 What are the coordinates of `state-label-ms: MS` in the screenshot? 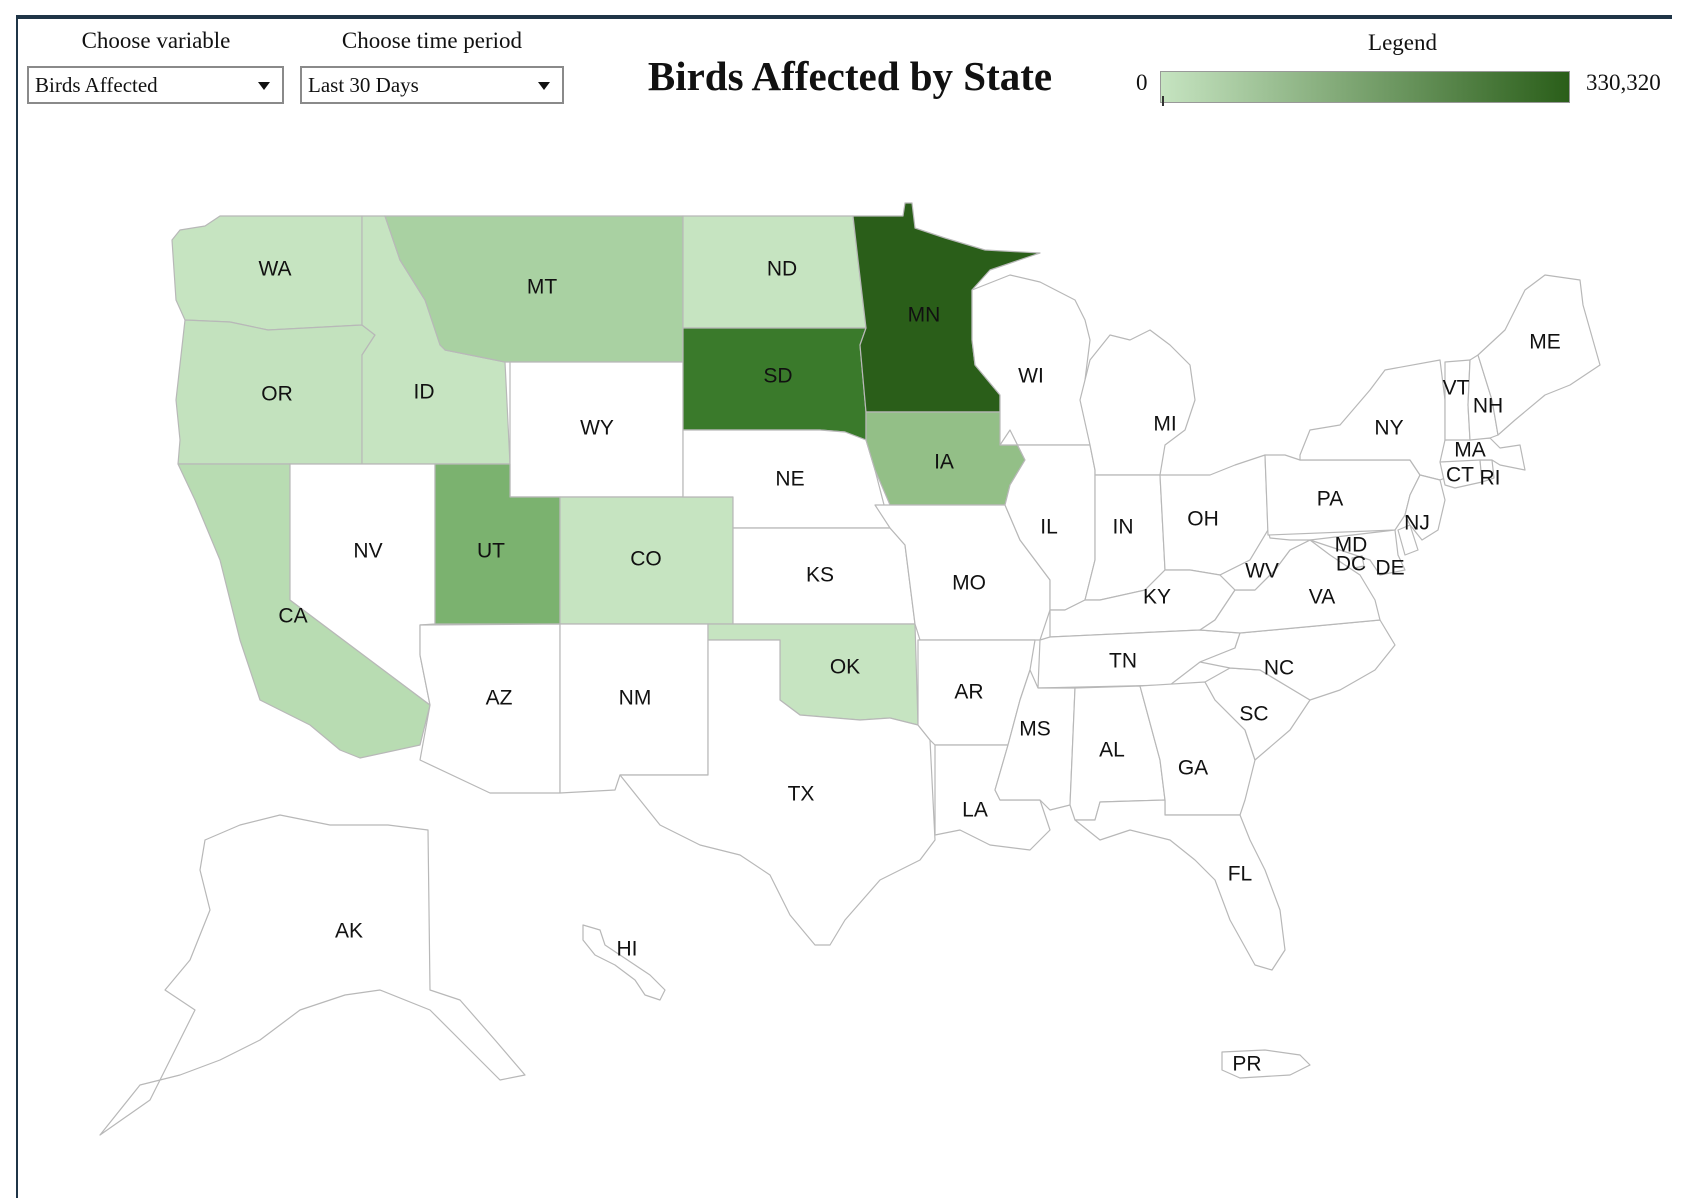 It's located at (1035, 729).